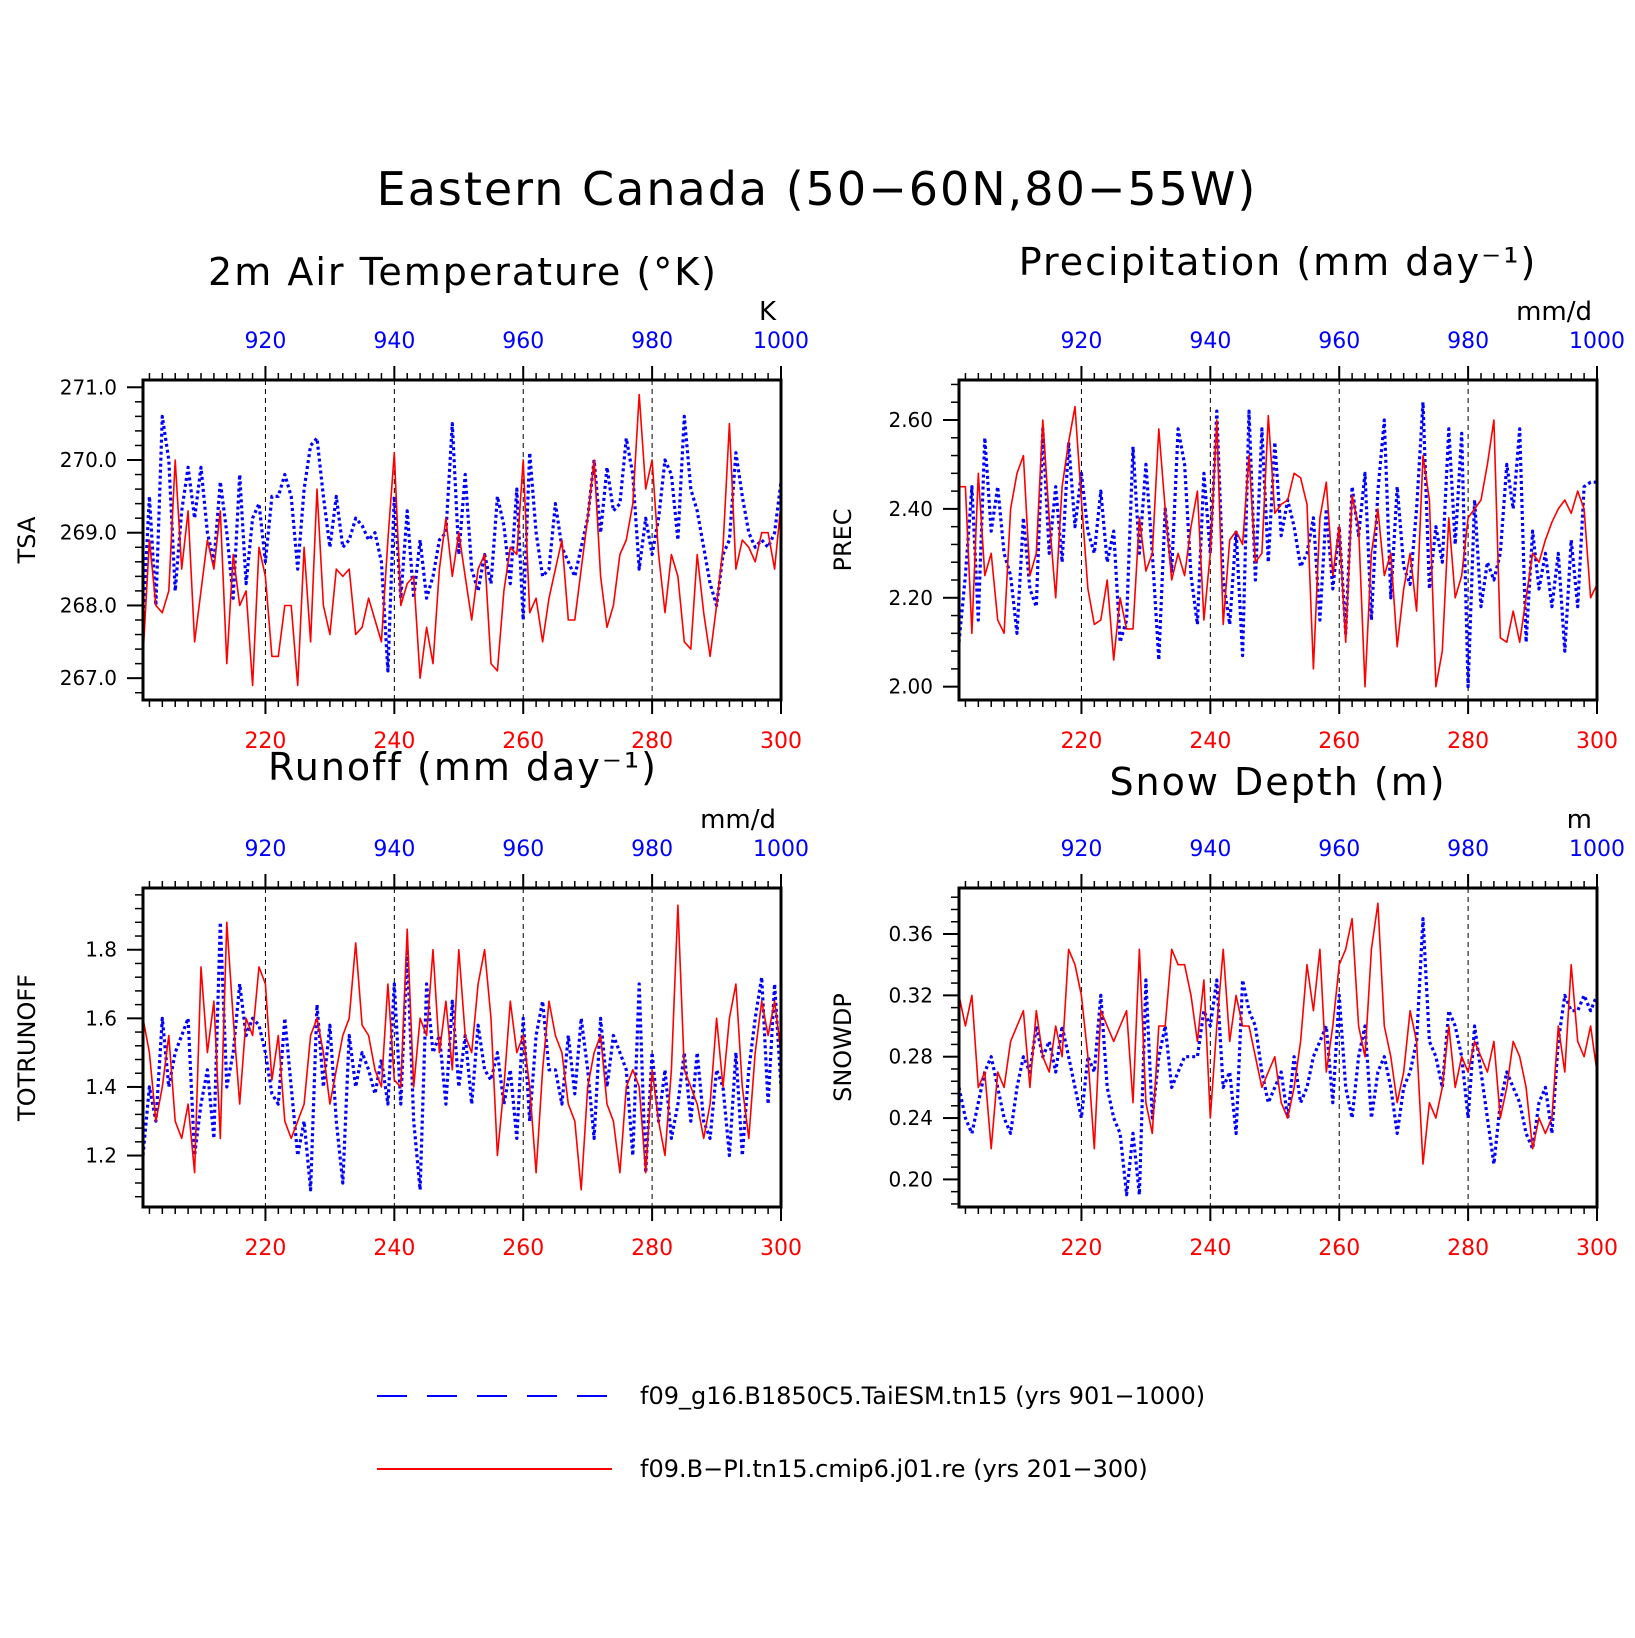  I want to click on y-tick-label: 2.60, so click(910, 420).